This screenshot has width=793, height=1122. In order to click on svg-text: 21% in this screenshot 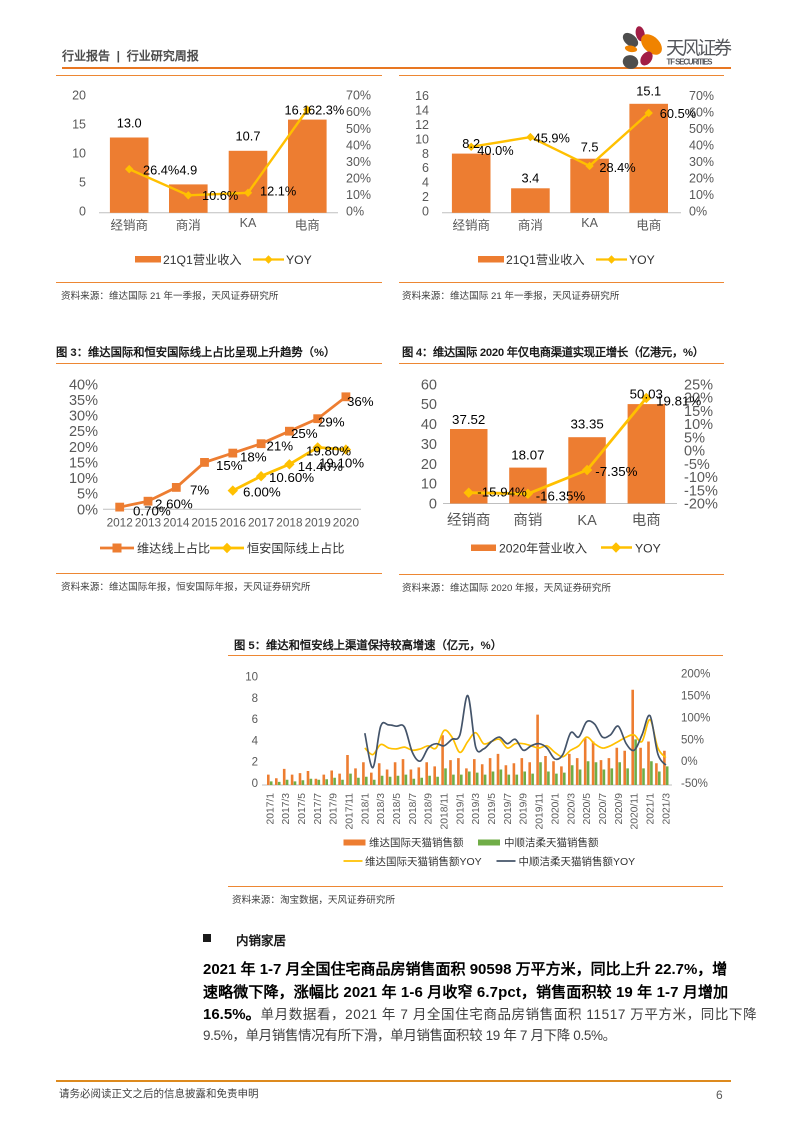, I will do `click(280, 446)`.